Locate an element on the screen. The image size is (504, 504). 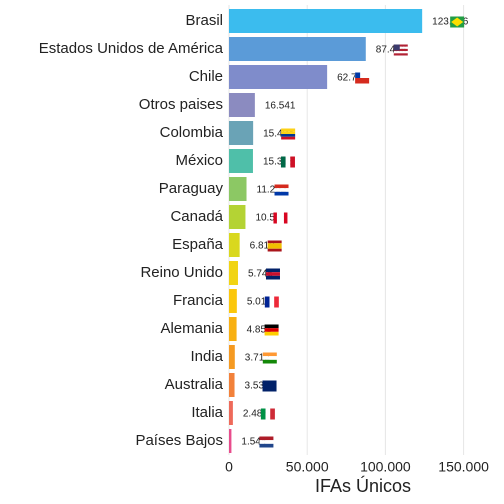
category-label: Estados Unidos de América is located at coordinates (131, 48).